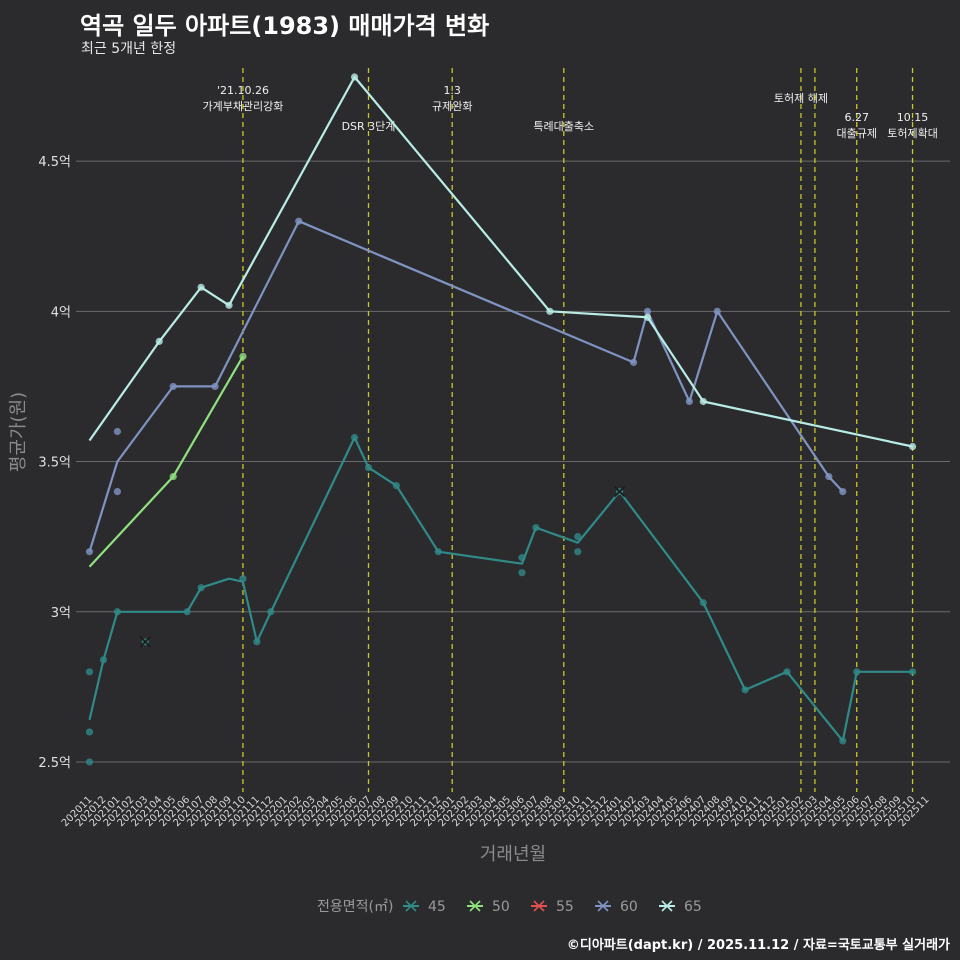 Image resolution: width=960 pixels, height=960 pixels. I want to click on legend-label-55: 55, so click(565, 907).